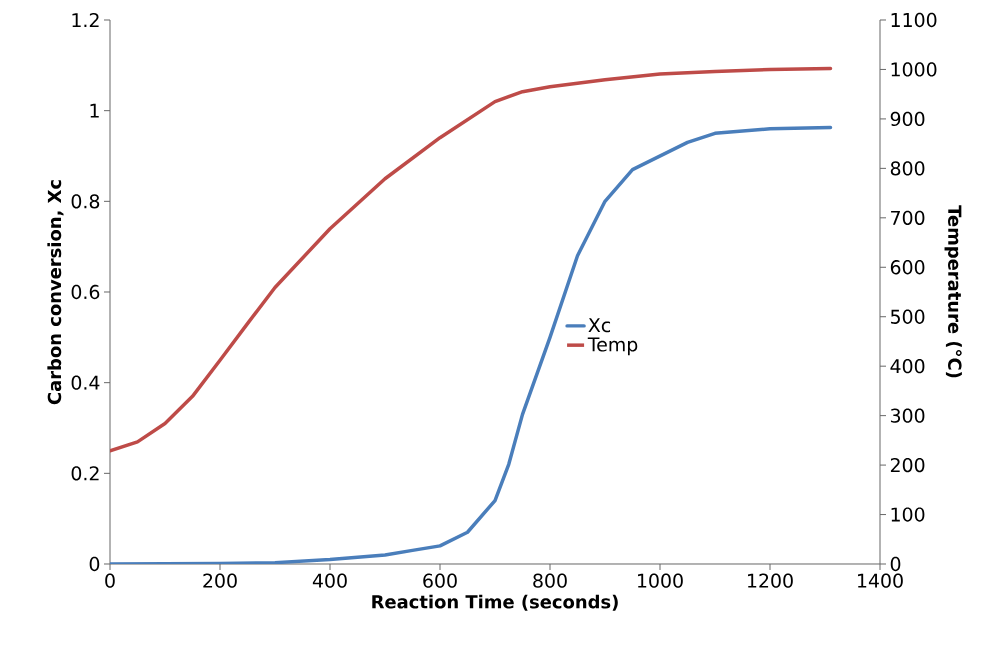  Describe the element at coordinates (85, 473) in the screenshot. I see `y-tick-label: 0.2` at that location.